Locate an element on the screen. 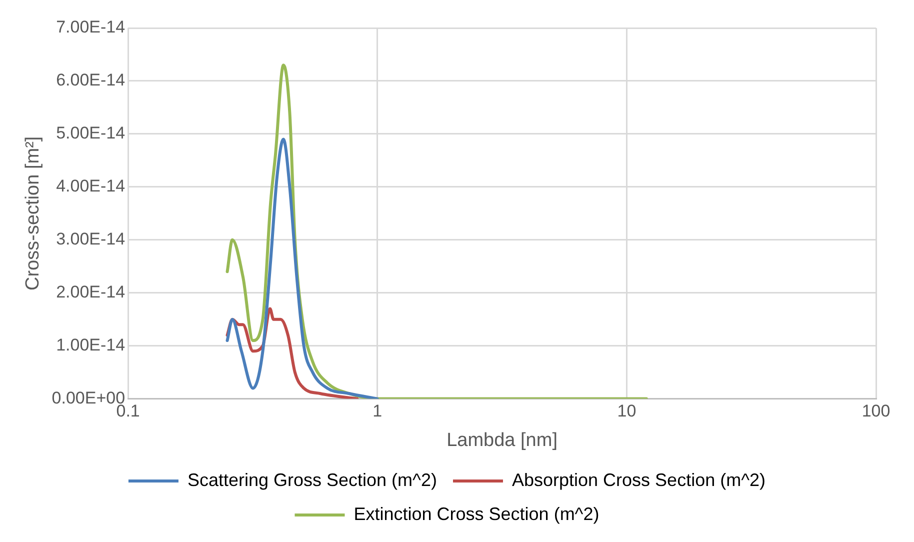 This screenshot has width=914, height=542. y-tick-label: 3.00E-14 is located at coordinates (91, 239).